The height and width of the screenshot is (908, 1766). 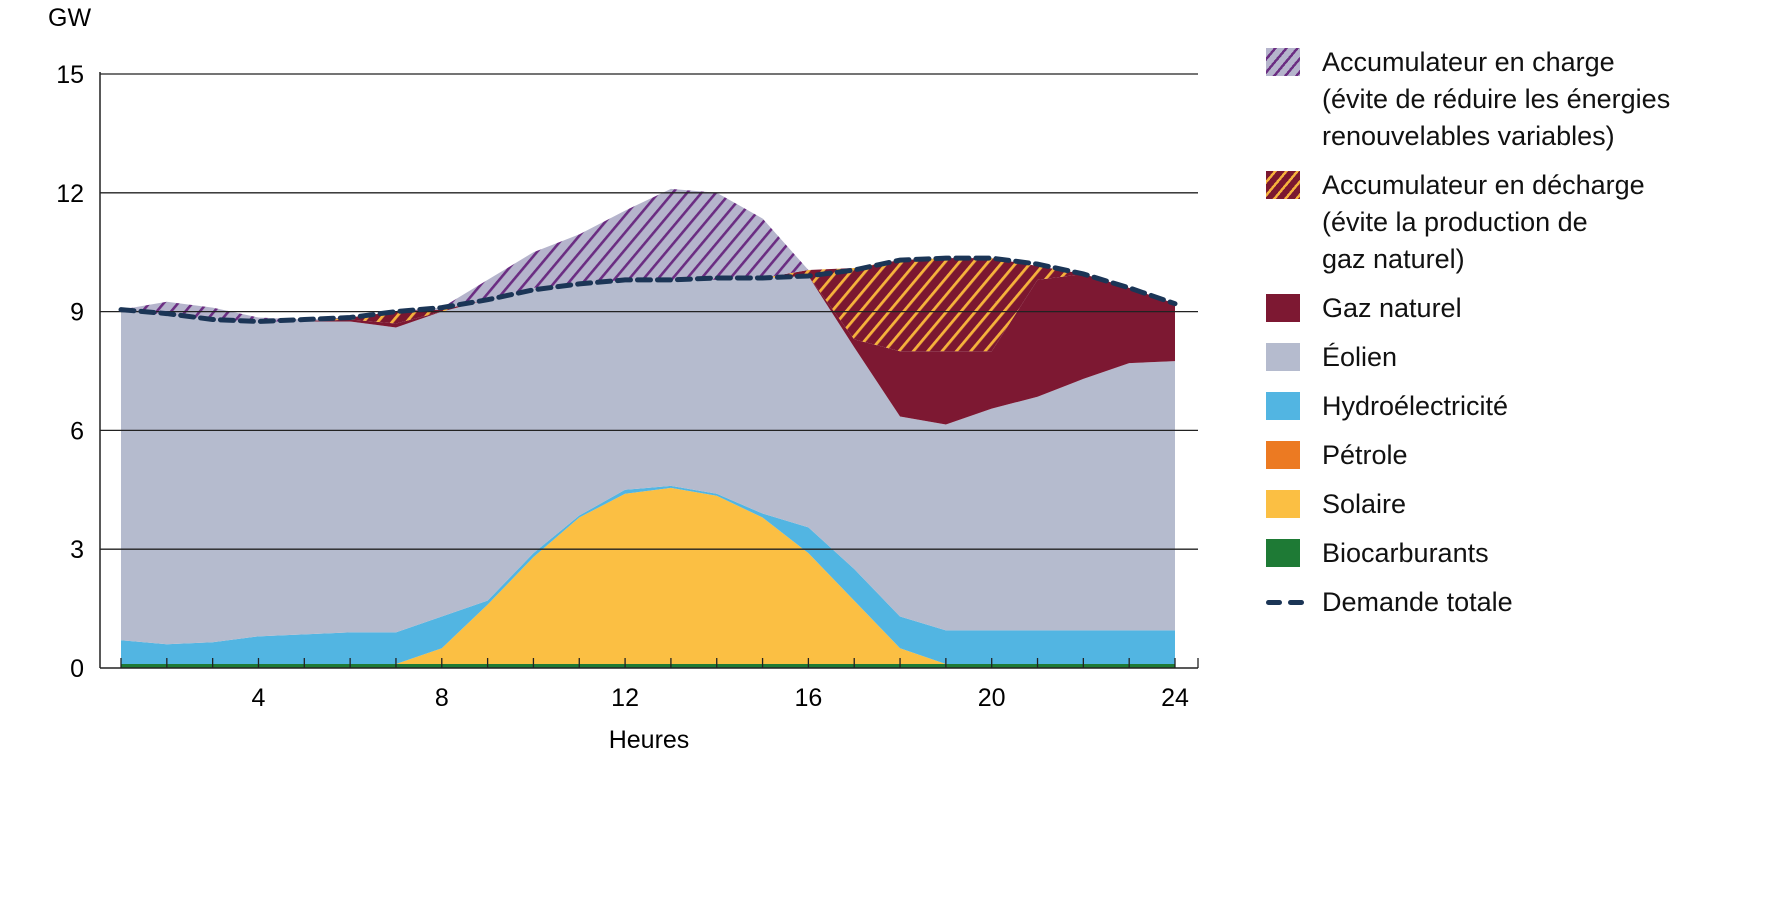 What do you see at coordinates (1511, 308) in the screenshot?
I see `legend-item: Gaz naturel` at bounding box center [1511, 308].